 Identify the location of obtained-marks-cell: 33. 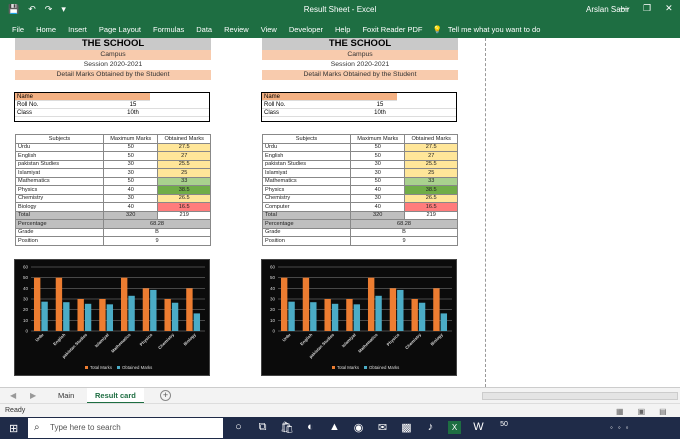
(184, 181).